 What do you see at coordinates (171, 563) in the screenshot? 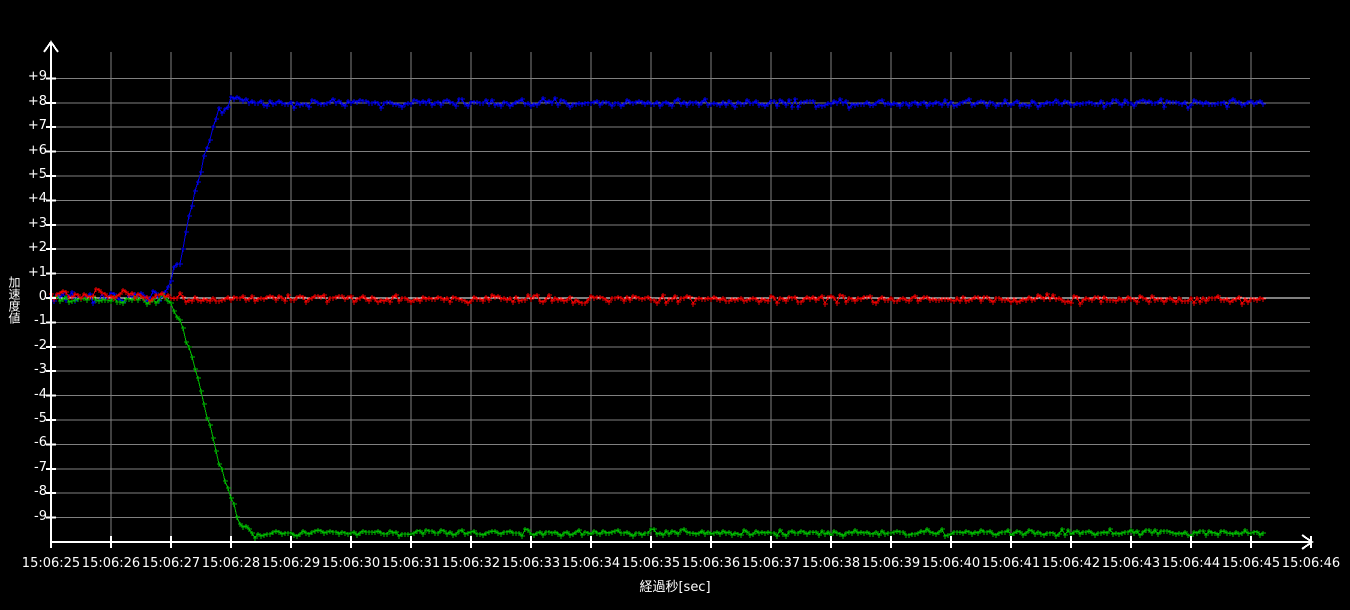
I see `x-axis-tick-label: 15:06:27` at bounding box center [171, 563].